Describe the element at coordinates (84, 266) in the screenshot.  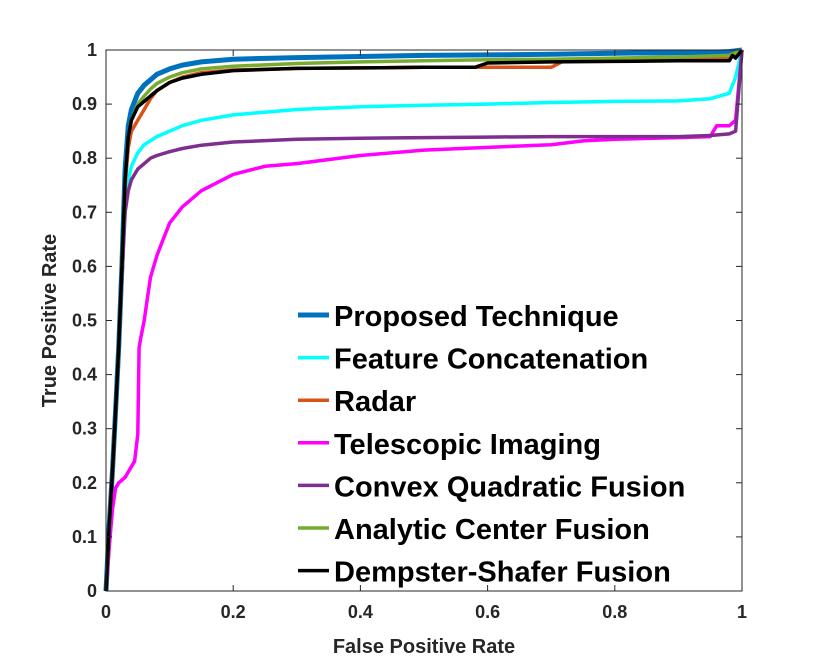
I see `y-tick-label: 0.6` at that location.